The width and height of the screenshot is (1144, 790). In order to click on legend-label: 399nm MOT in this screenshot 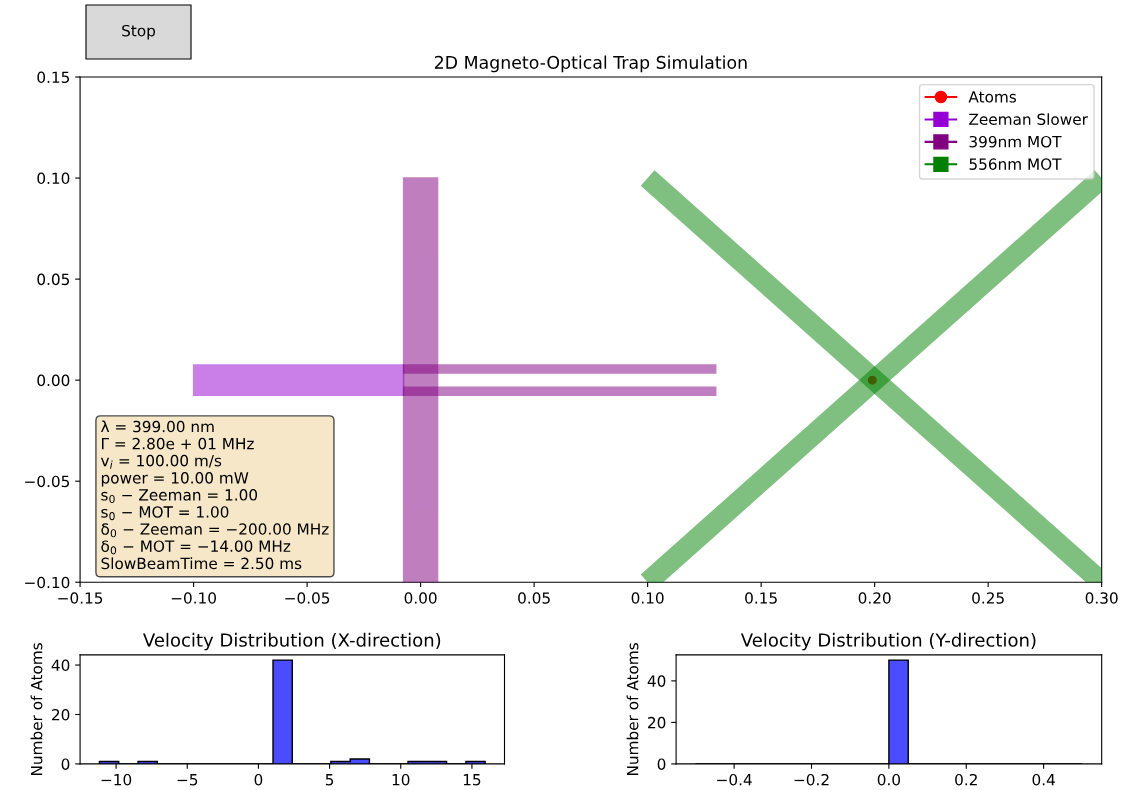, I will do `click(1015, 141)`.